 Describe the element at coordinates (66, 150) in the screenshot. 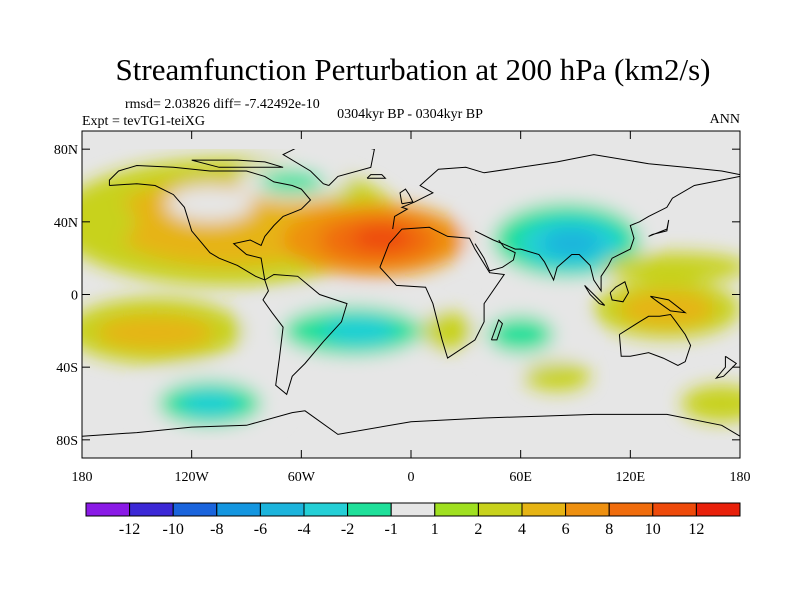

I see `y-tick-label: 80N` at that location.